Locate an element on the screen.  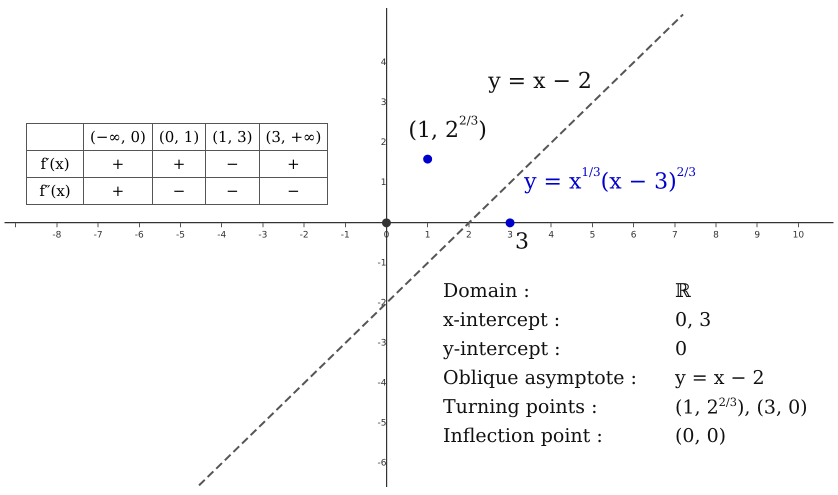
annotation: y-intercept : is located at coordinates (502, 349).